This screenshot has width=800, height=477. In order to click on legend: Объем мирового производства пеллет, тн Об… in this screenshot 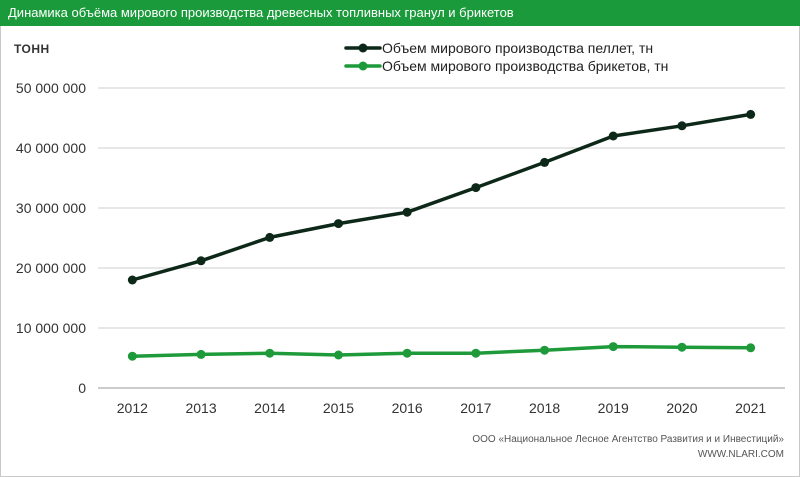, I will do `click(506, 57)`.